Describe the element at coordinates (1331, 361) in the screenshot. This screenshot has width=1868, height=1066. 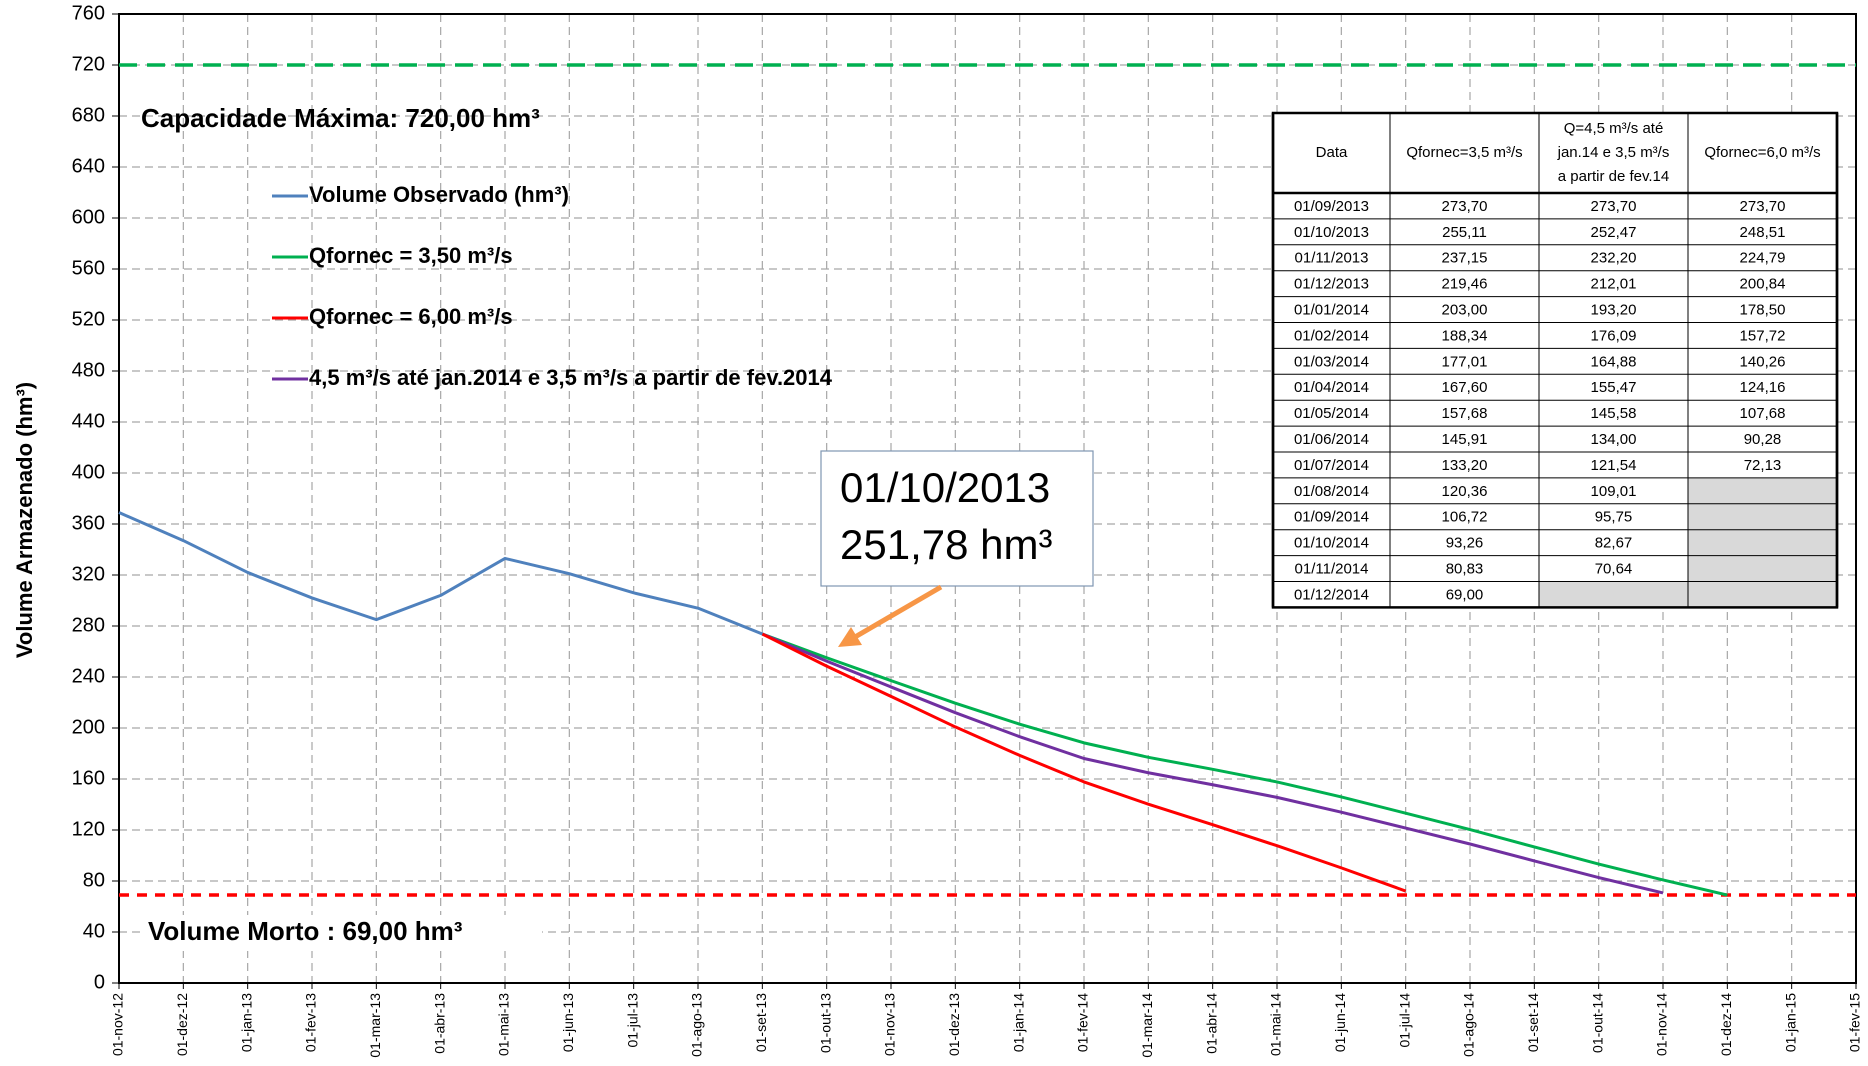
I see `table-date: 01/03/2014` at that location.